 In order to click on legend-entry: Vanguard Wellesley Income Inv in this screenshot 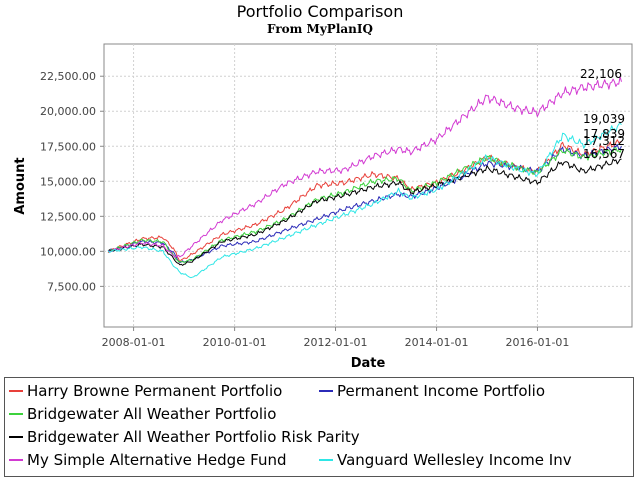, I will do `click(445, 460)`.